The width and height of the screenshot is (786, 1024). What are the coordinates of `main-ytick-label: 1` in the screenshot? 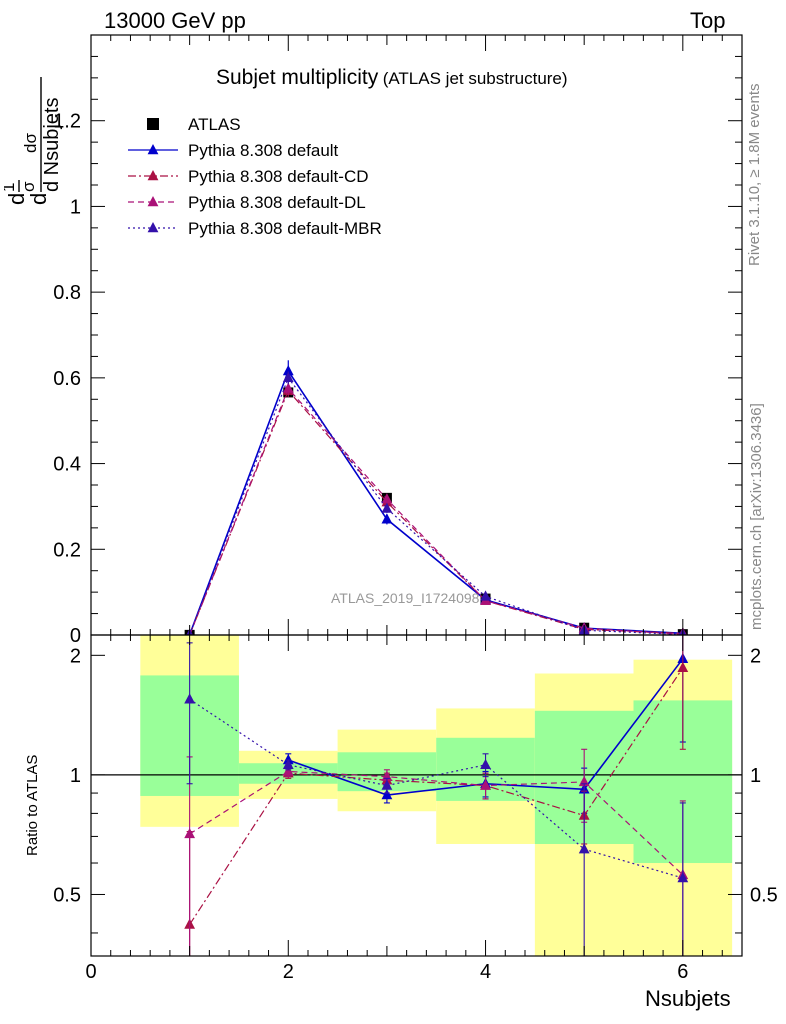 It's located at (75, 207).